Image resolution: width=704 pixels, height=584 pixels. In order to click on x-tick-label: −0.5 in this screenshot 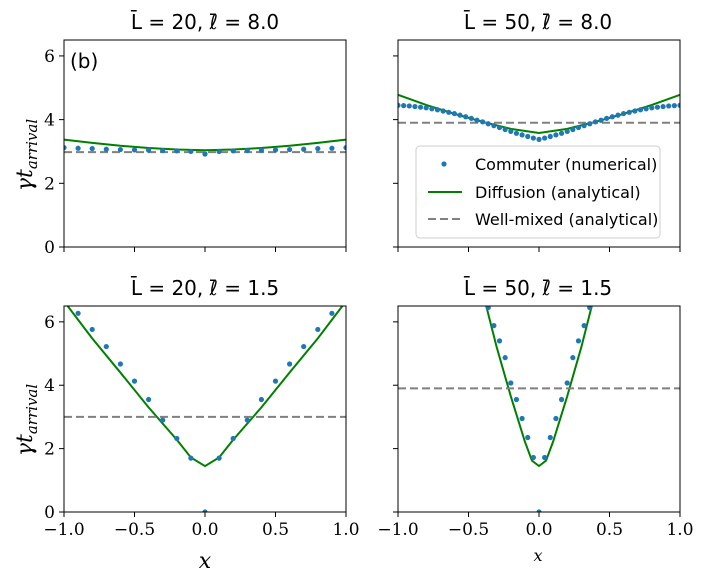, I will do `click(468, 530)`.